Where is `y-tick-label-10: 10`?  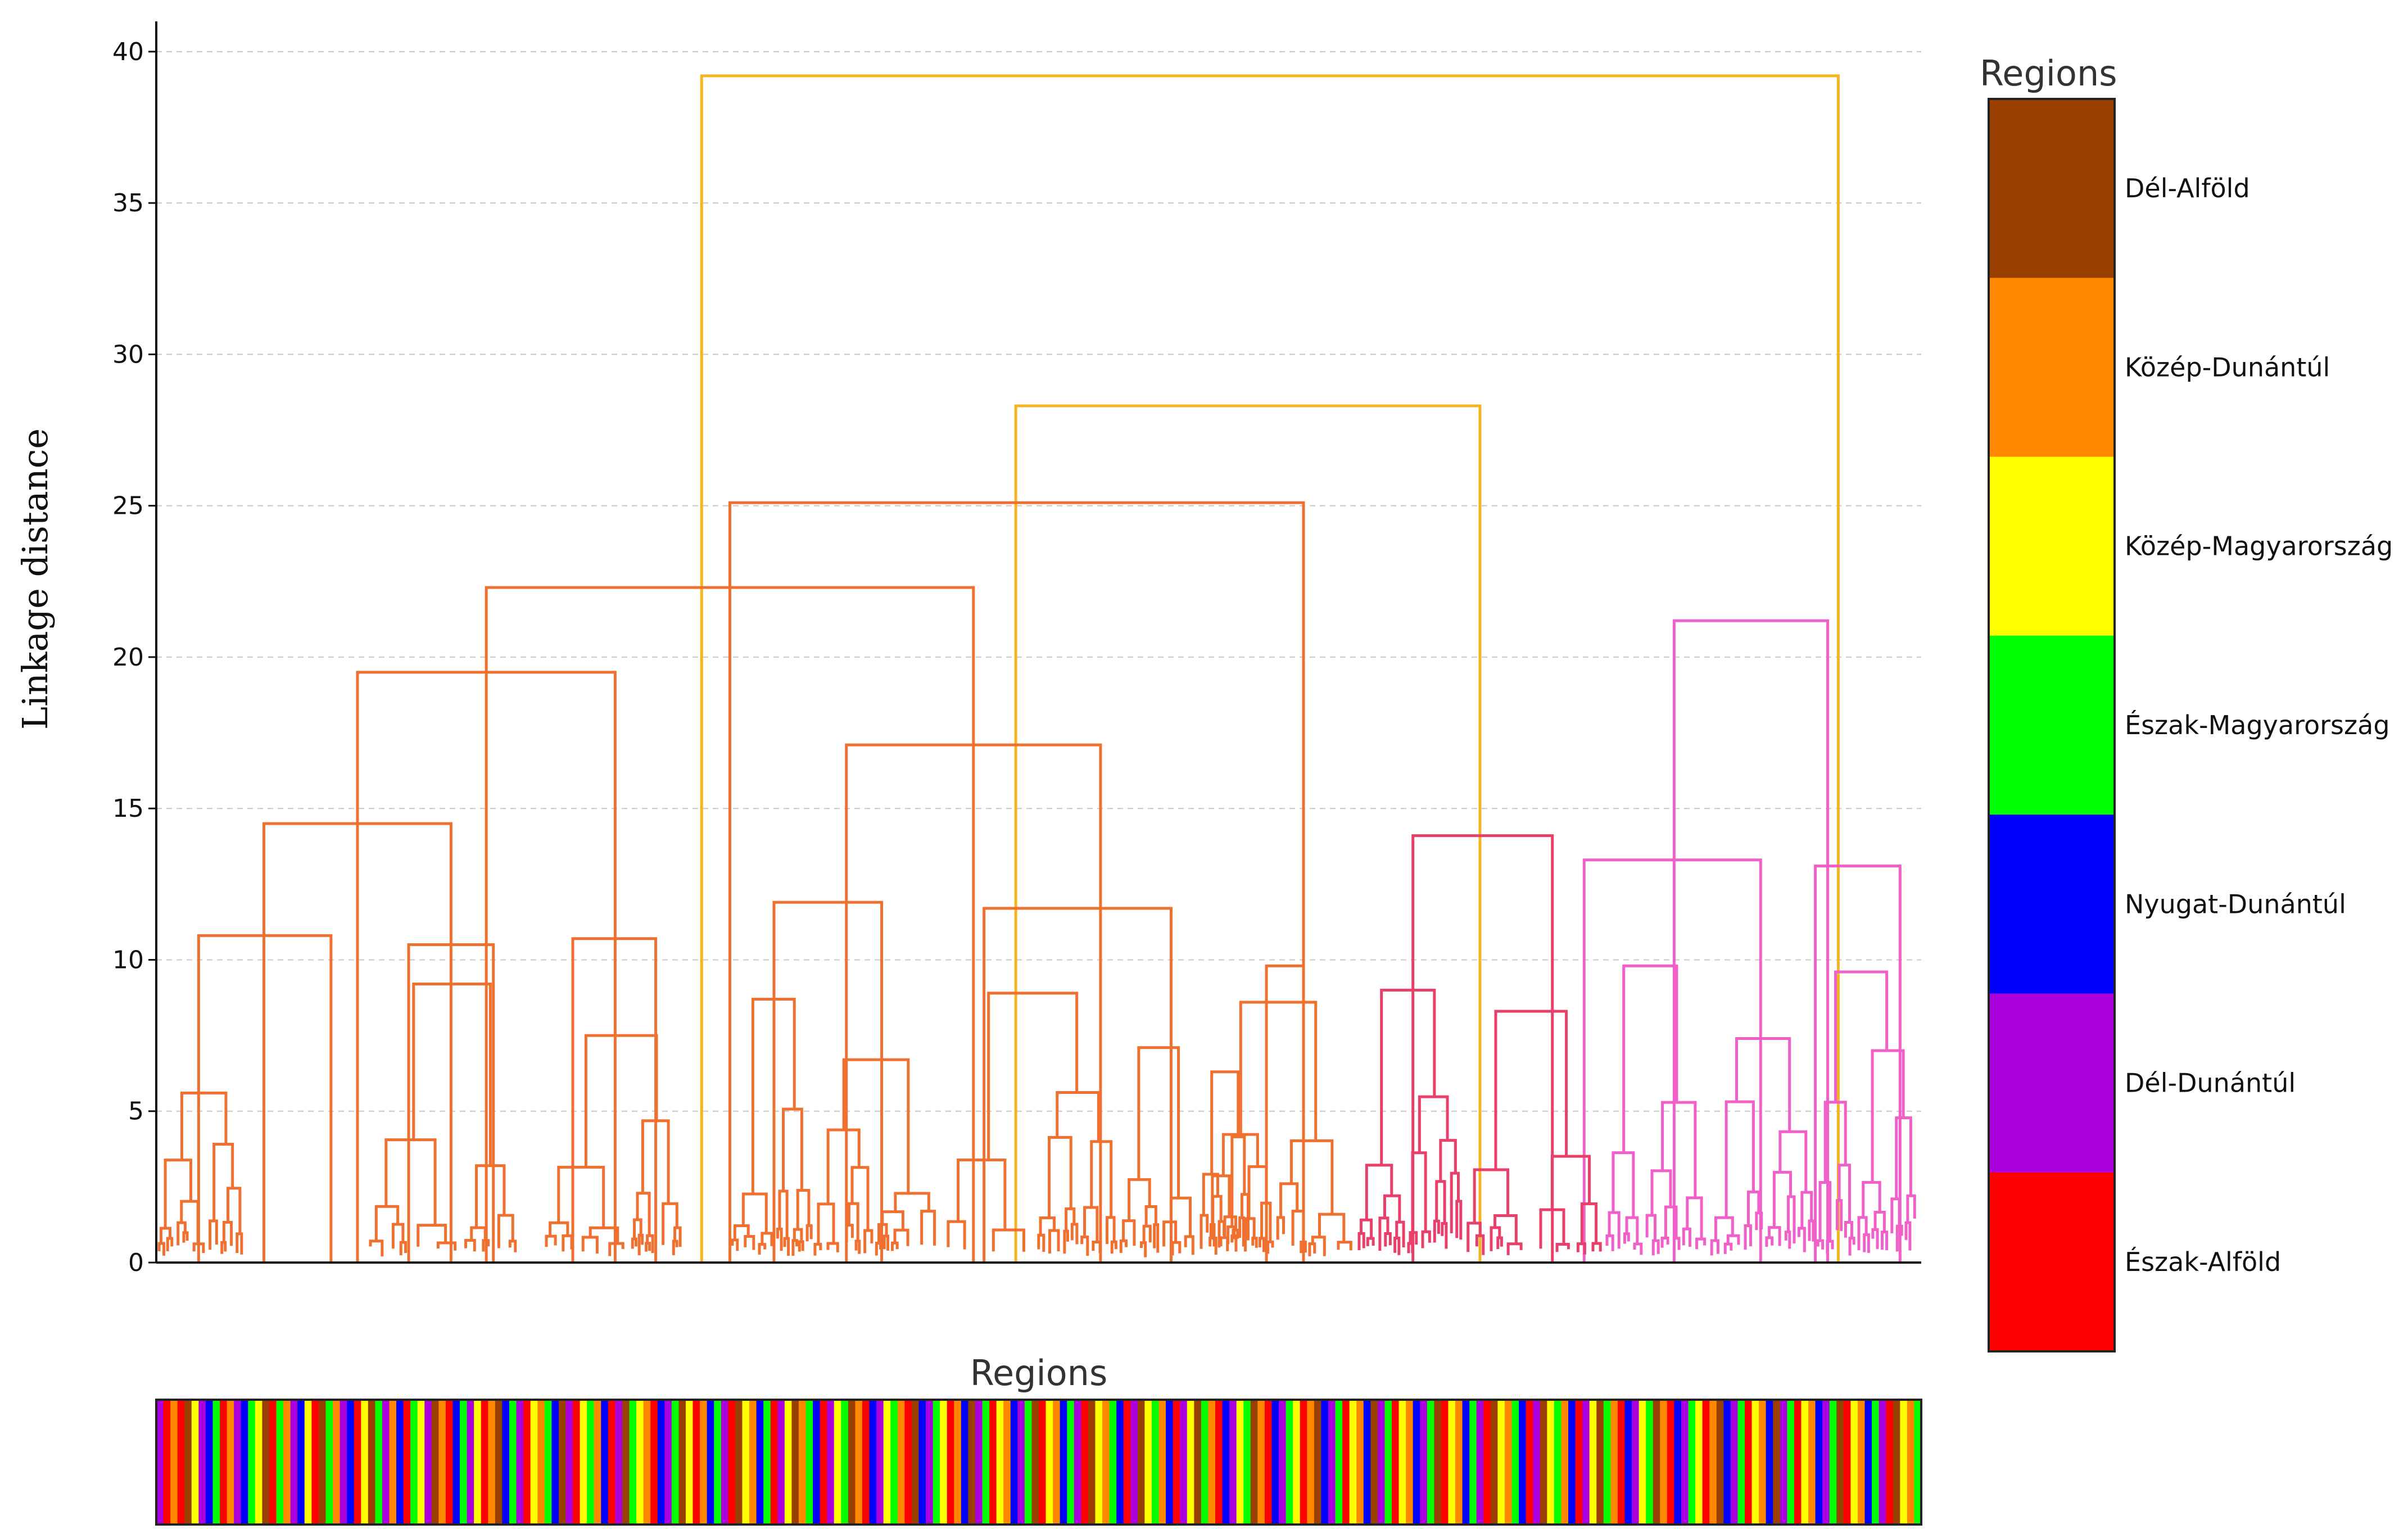 y-tick-label-10: 10 is located at coordinates (128, 960).